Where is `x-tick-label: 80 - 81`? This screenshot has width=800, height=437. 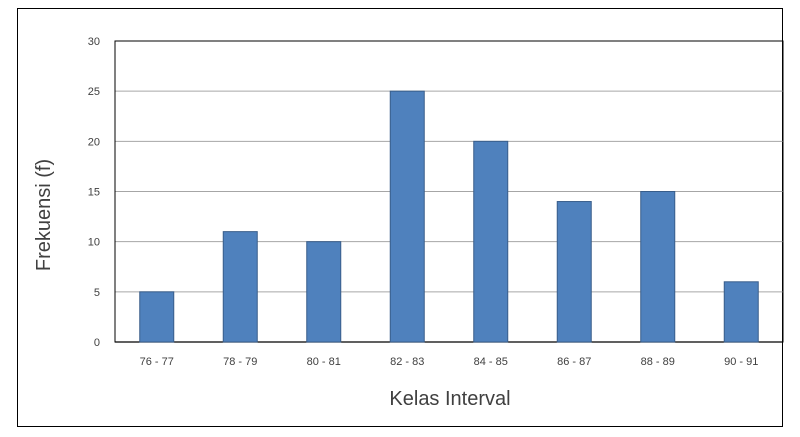 x-tick-label: 80 - 81 is located at coordinates (324, 362).